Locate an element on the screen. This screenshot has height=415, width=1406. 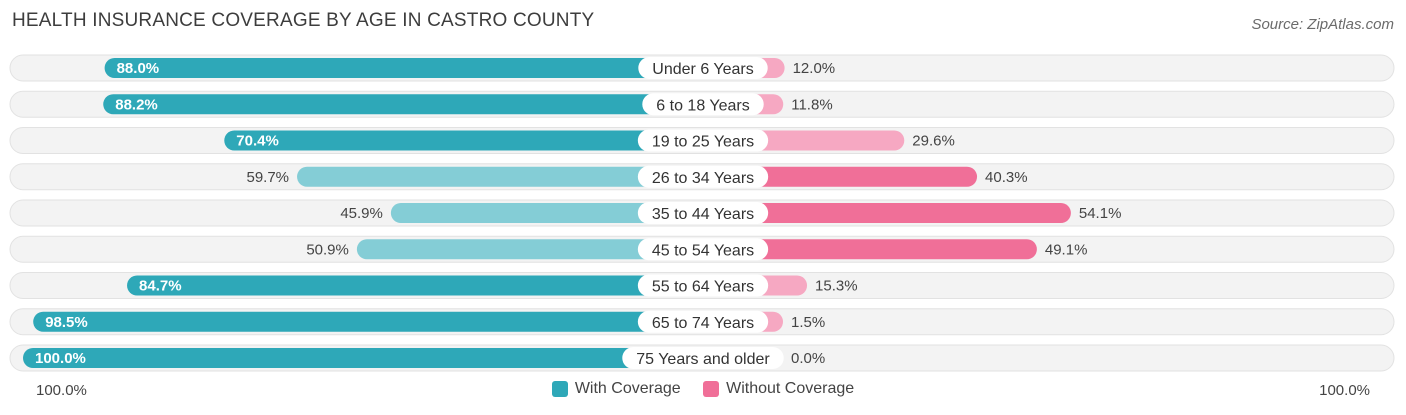
data-label-without-coverage: 40.3% is located at coordinates (1006, 177).